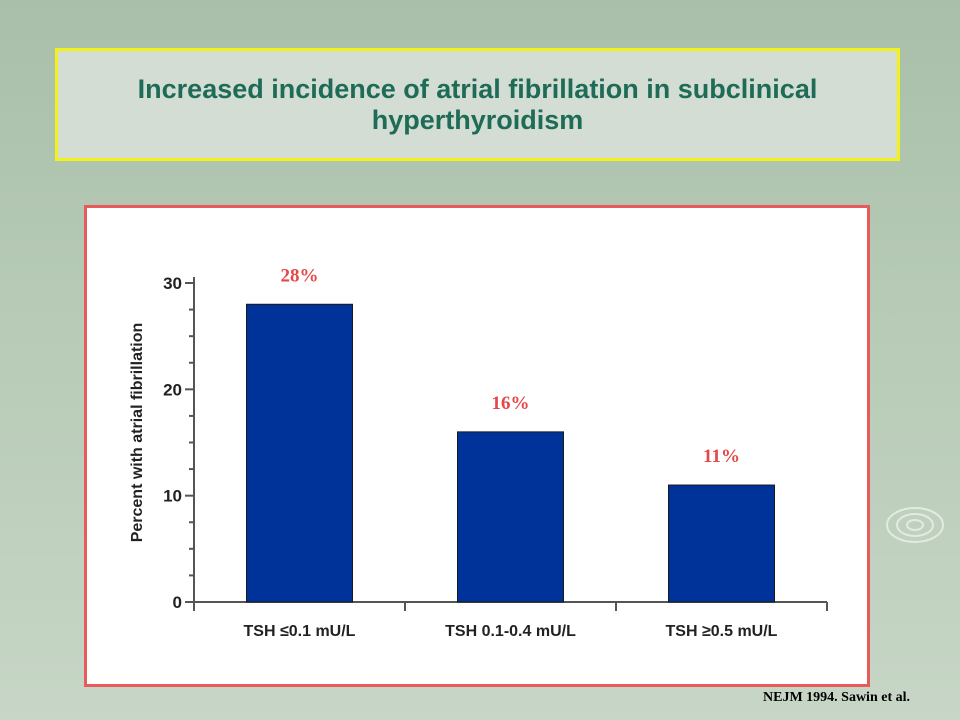 The width and height of the screenshot is (960, 720). I want to click on x-category-label: TSH ≤0.1 mU/L, so click(300, 631).